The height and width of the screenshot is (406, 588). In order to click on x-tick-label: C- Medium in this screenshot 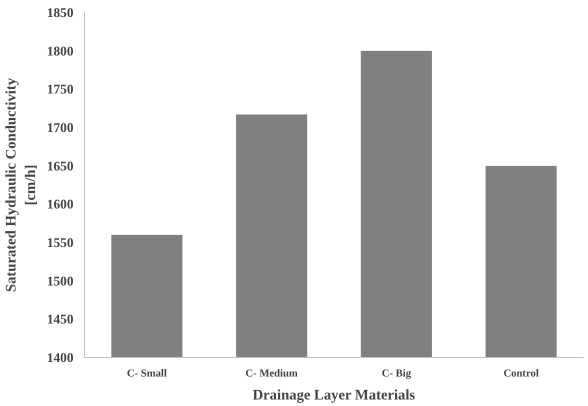, I will do `click(271, 374)`.